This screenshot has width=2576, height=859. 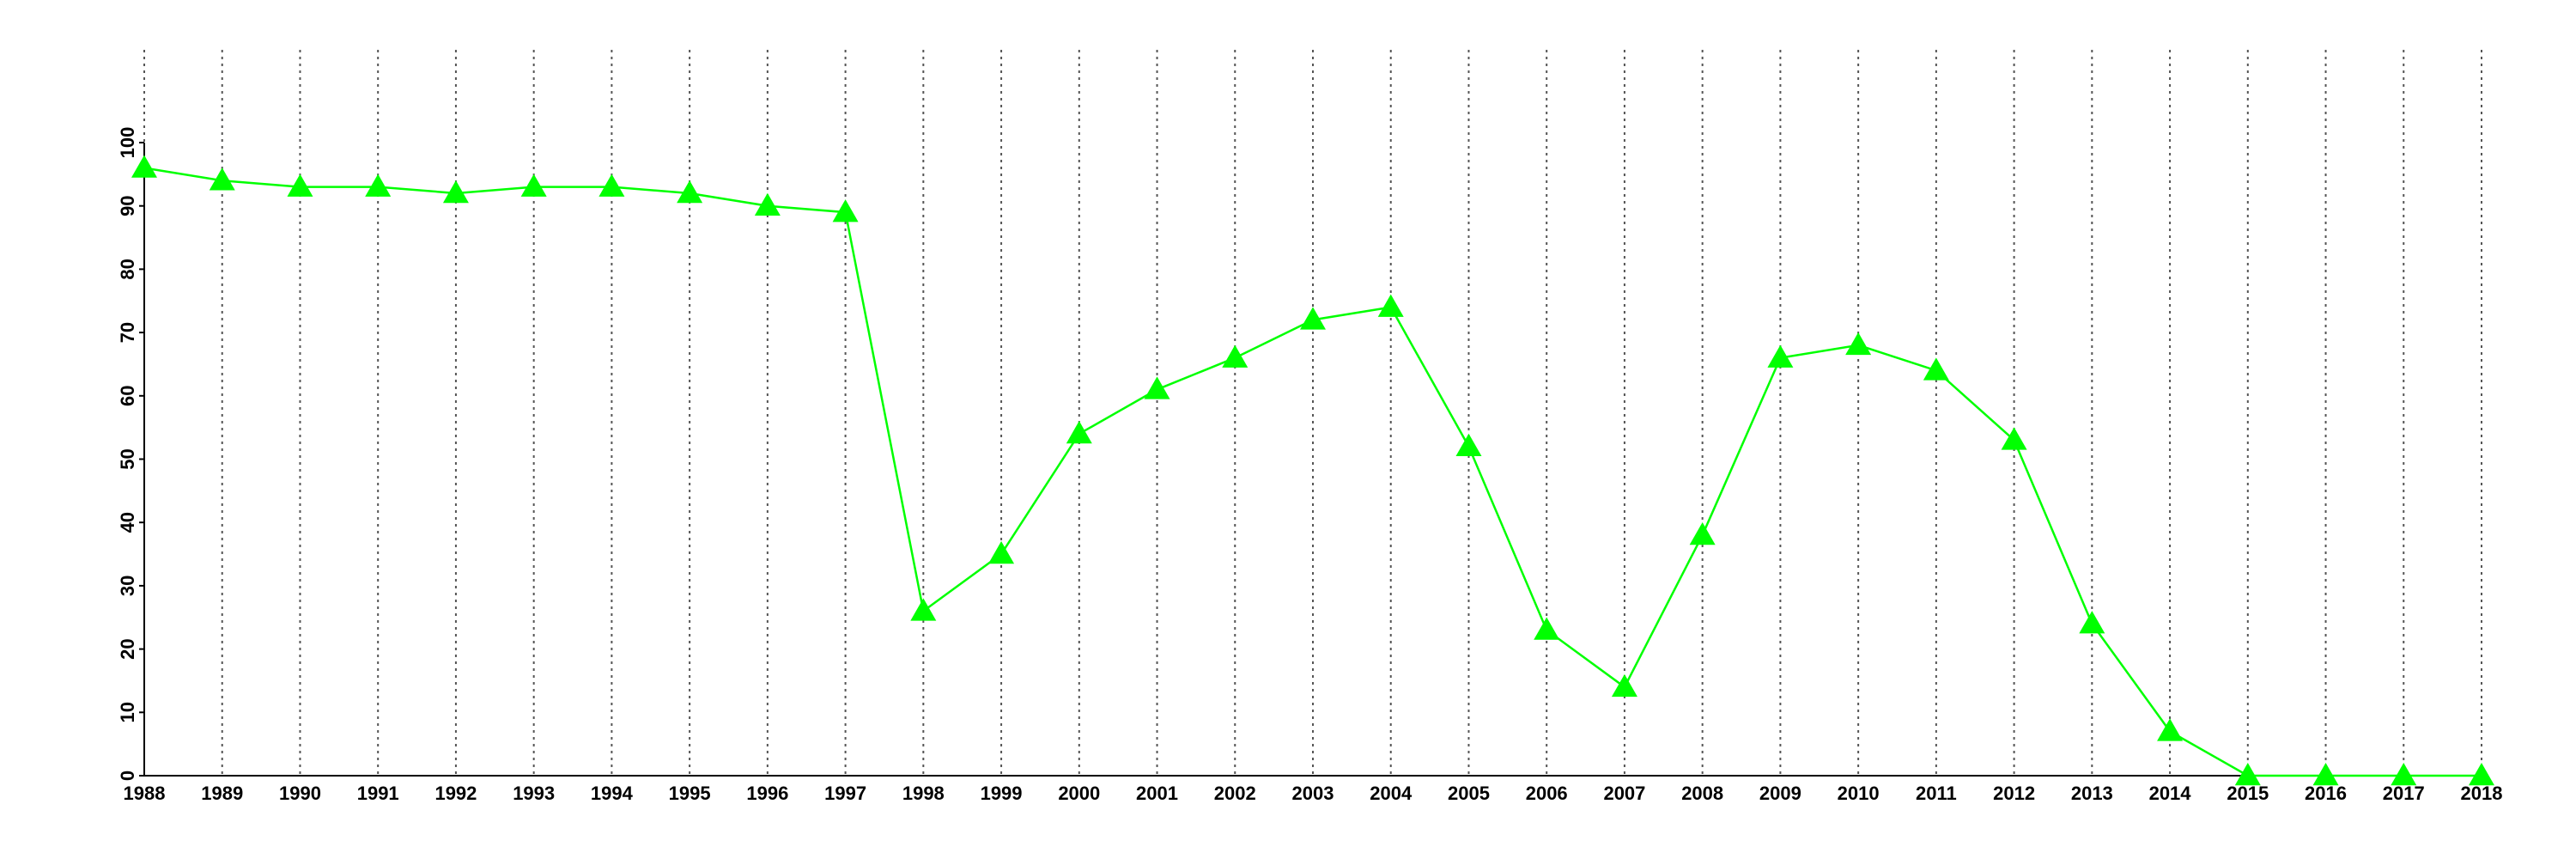 What do you see at coordinates (222, 793) in the screenshot?
I see `x-tick-label: 1989` at bounding box center [222, 793].